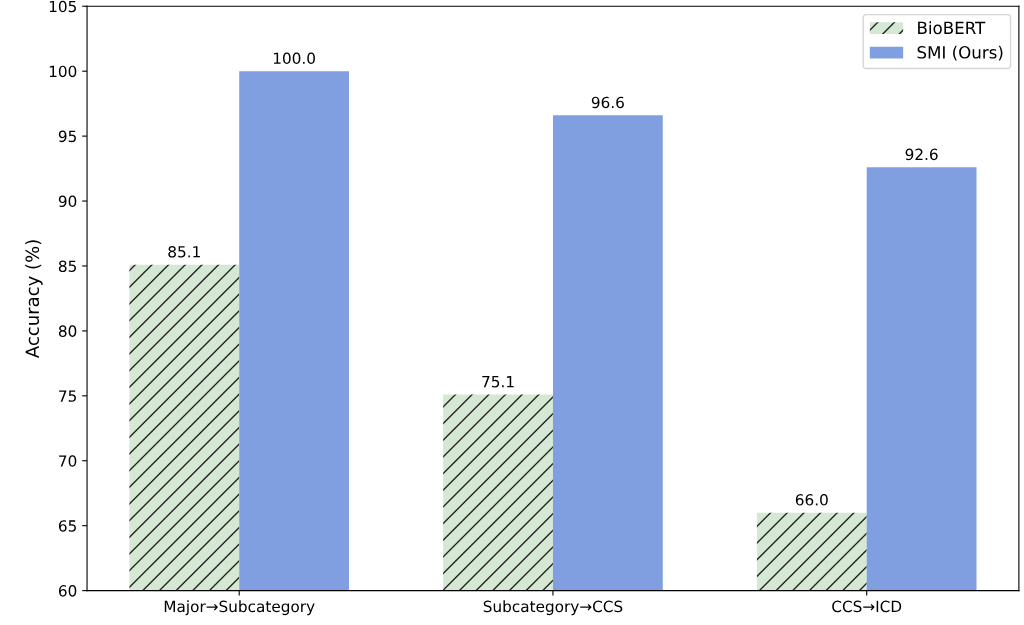 This screenshot has width=1024, height=625. What do you see at coordinates (867, 606) in the screenshot?
I see `x-tick-label: CCS→ICD` at bounding box center [867, 606].